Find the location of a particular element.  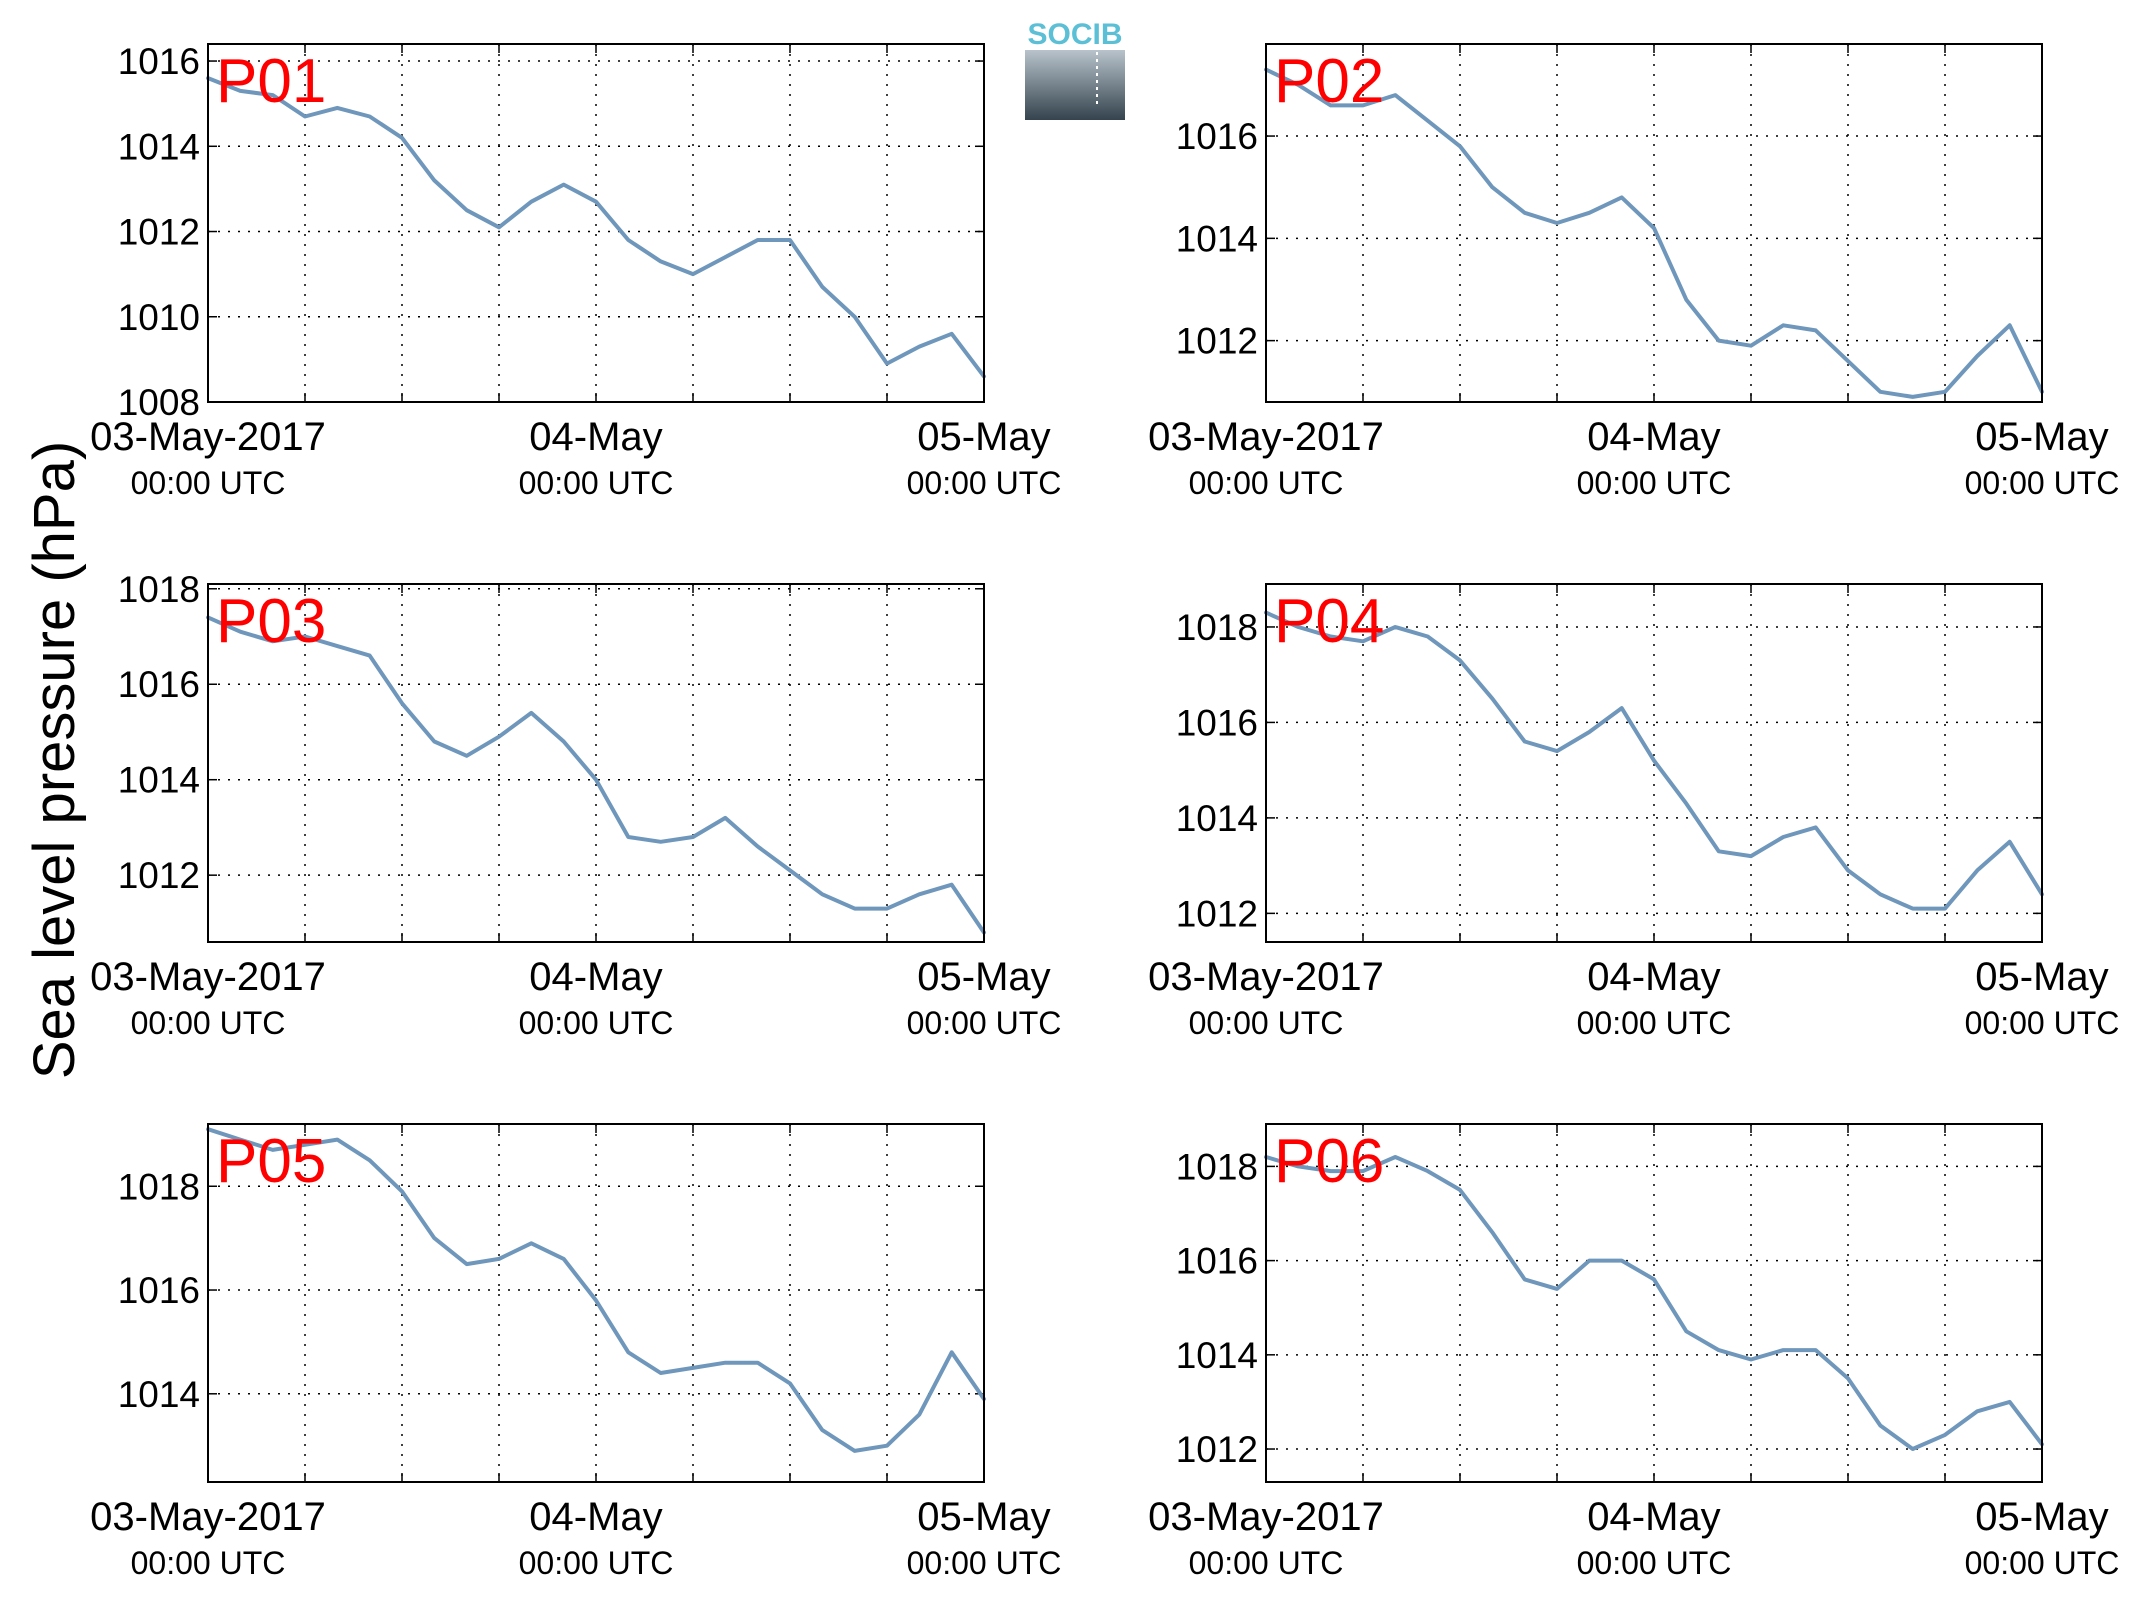

panel-label: P04 is located at coordinates (1329, 621).